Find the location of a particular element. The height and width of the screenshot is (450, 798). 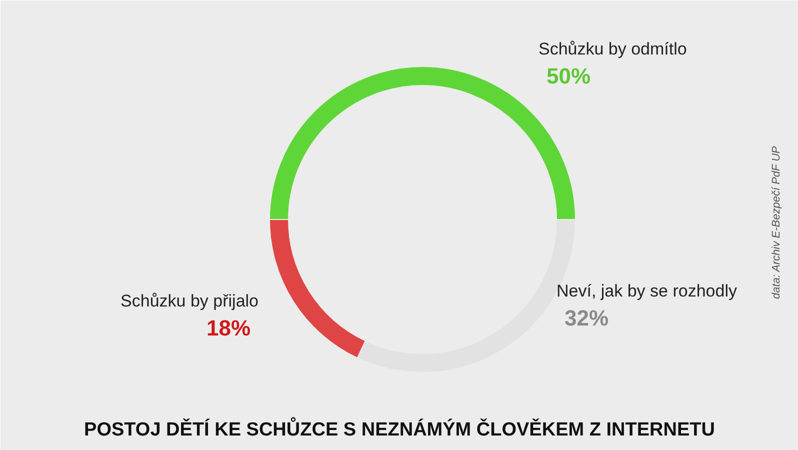

data-label: 50% is located at coordinates (568, 76).